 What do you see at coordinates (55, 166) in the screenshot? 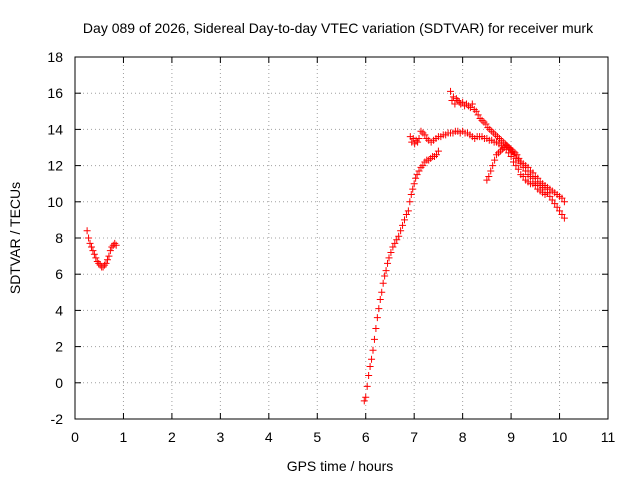
I see `y-tick-label: 12` at bounding box center [55, 166].